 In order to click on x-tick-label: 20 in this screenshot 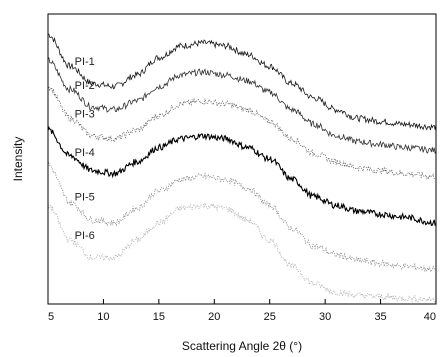, I will do `click(214, 317)`.